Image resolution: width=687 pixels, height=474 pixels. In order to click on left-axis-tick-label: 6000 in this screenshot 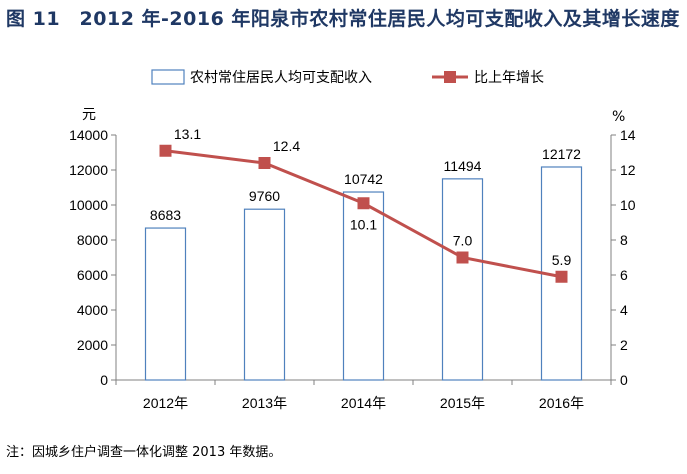, I will do `click(92, 275)`.